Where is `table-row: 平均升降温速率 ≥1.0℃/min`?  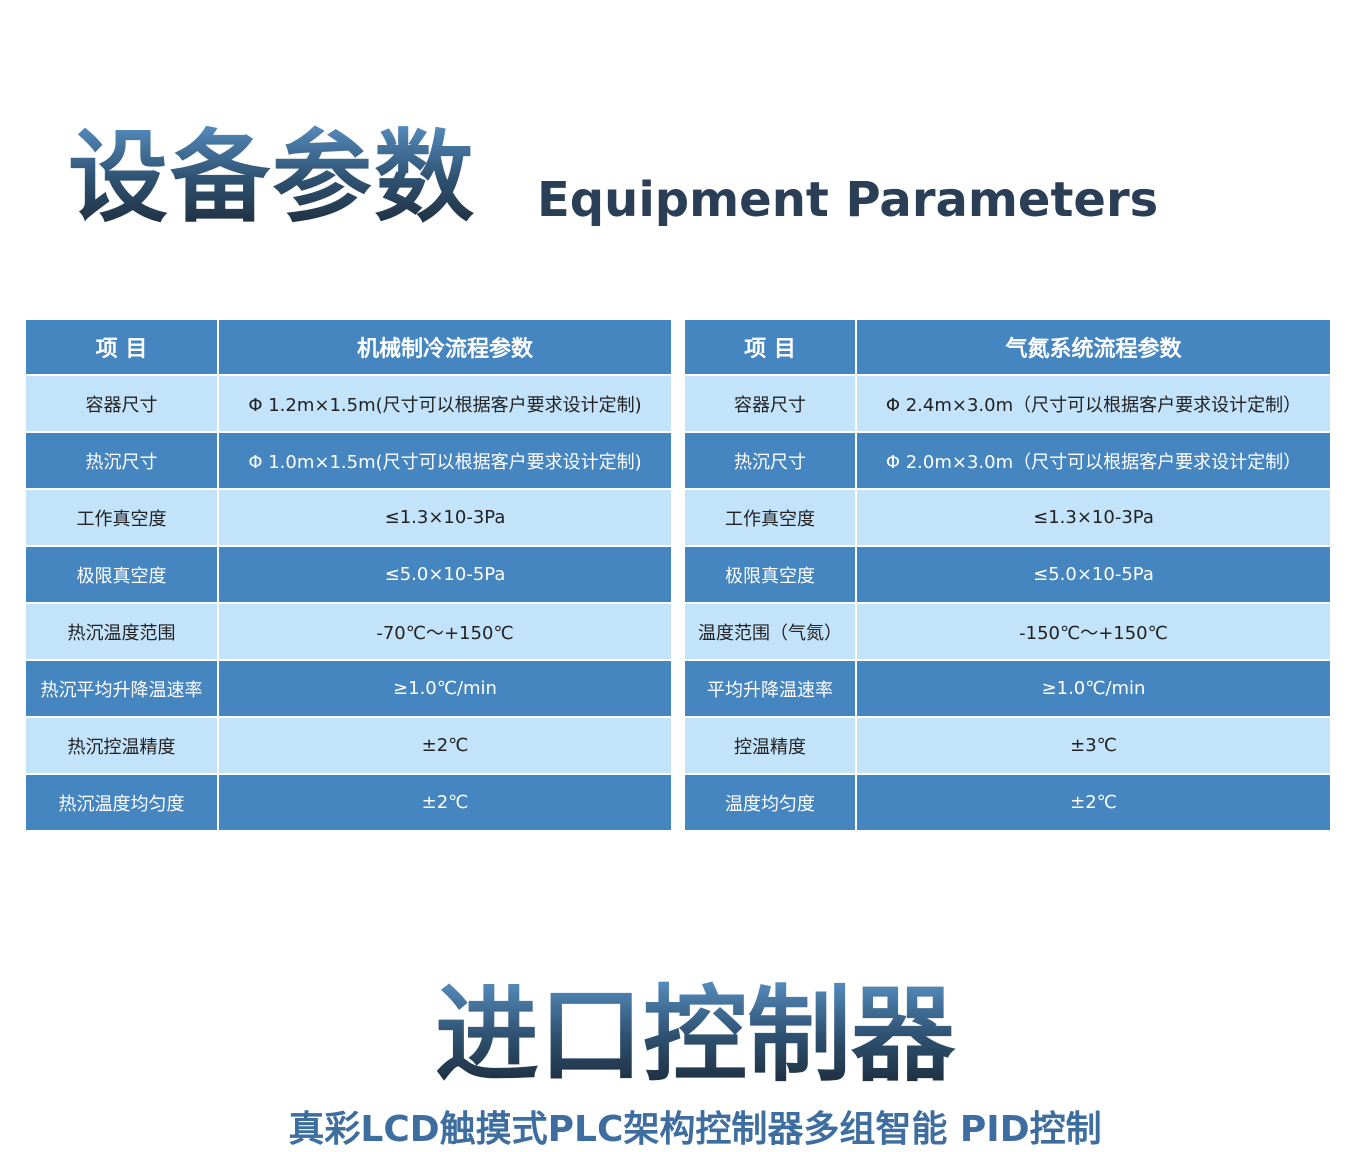 table-row: 平均升降温速率 ≥1.0℃/min is located at coordinates (1007, 688).